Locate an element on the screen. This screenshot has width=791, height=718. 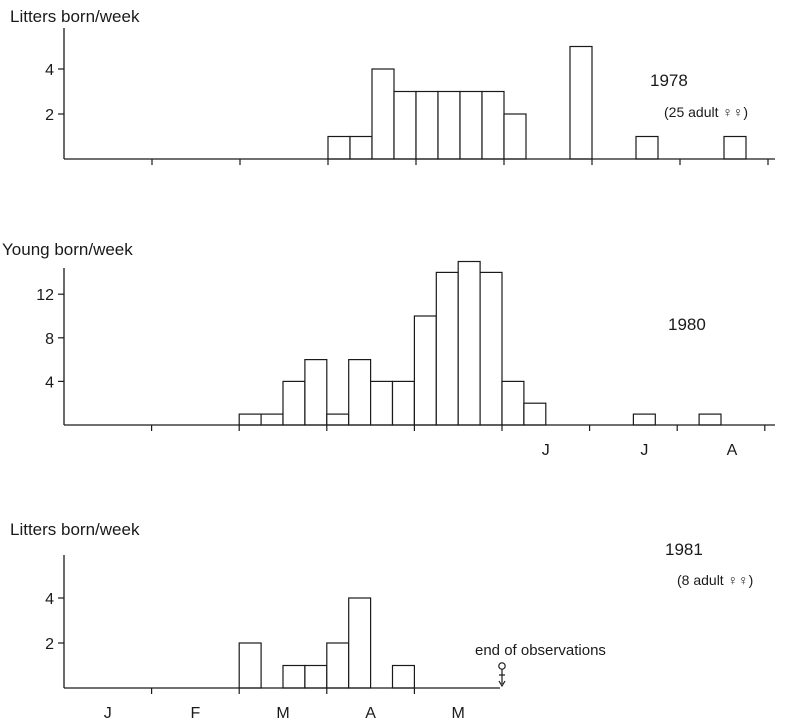
y-tick-label-1978-4: 4 is located at coordinates (49, 70).